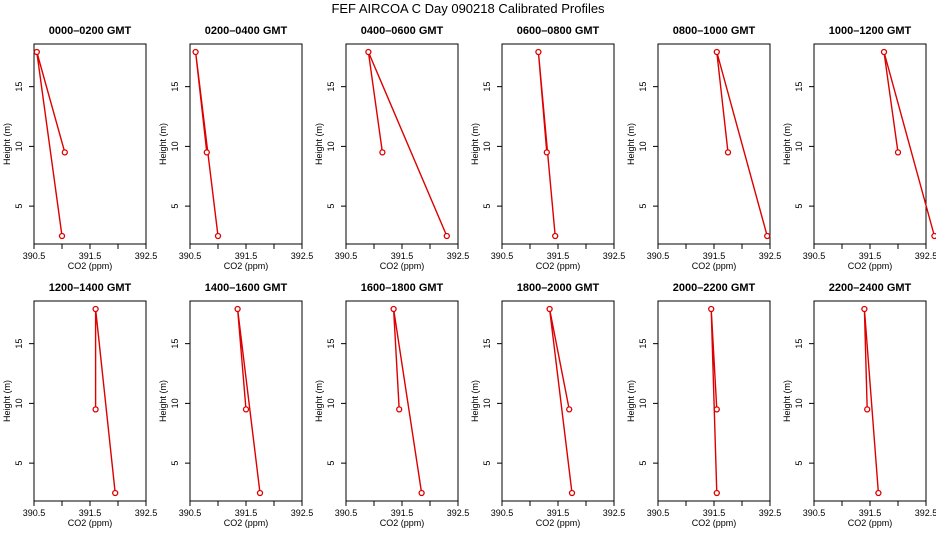 The image size is (936, 540). Describe the element at coordinates (714, 31) in the screenshot. I see `panel-title: 0800–1000 GMT` at that location.